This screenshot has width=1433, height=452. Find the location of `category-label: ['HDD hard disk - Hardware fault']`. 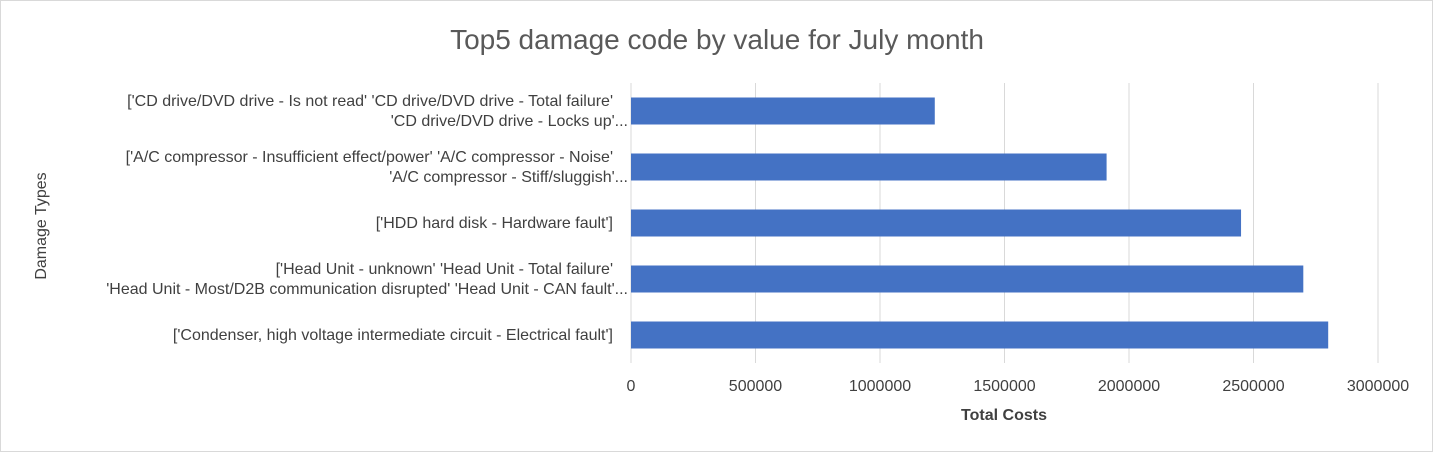

category-label: ['HDD hard disk - Hardware fault'] is located at coordinates (494, 223).